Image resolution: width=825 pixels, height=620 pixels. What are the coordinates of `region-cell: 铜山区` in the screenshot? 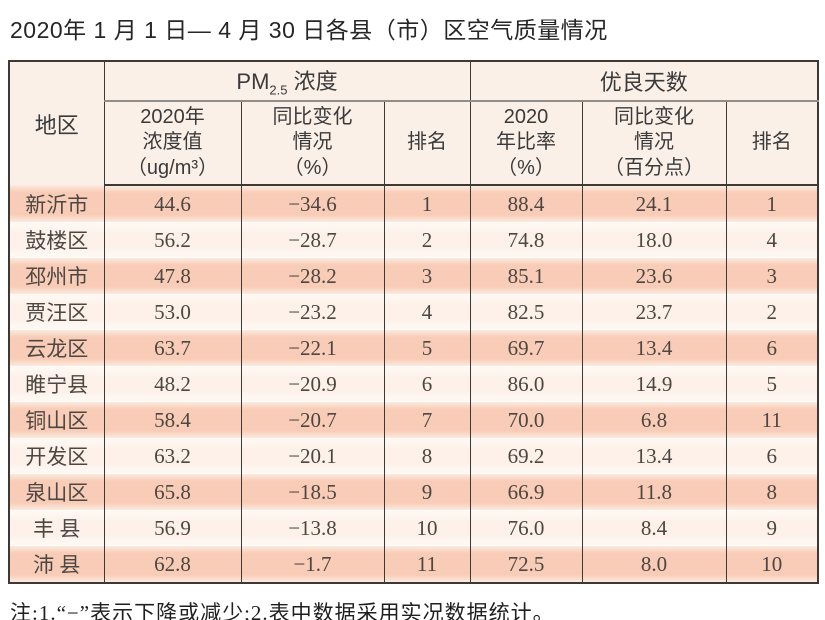 It's located at (56, 420).